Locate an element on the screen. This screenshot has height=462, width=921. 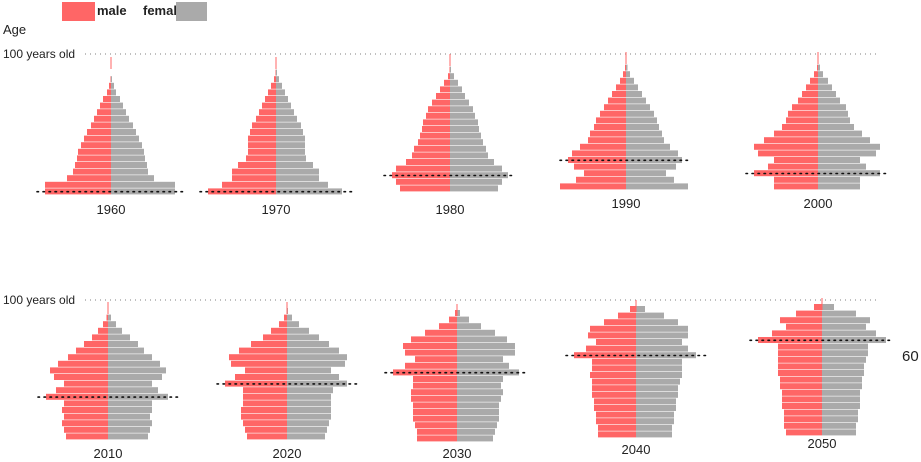
pyramid-1980: 1980 is located at coordinates (450, 135).